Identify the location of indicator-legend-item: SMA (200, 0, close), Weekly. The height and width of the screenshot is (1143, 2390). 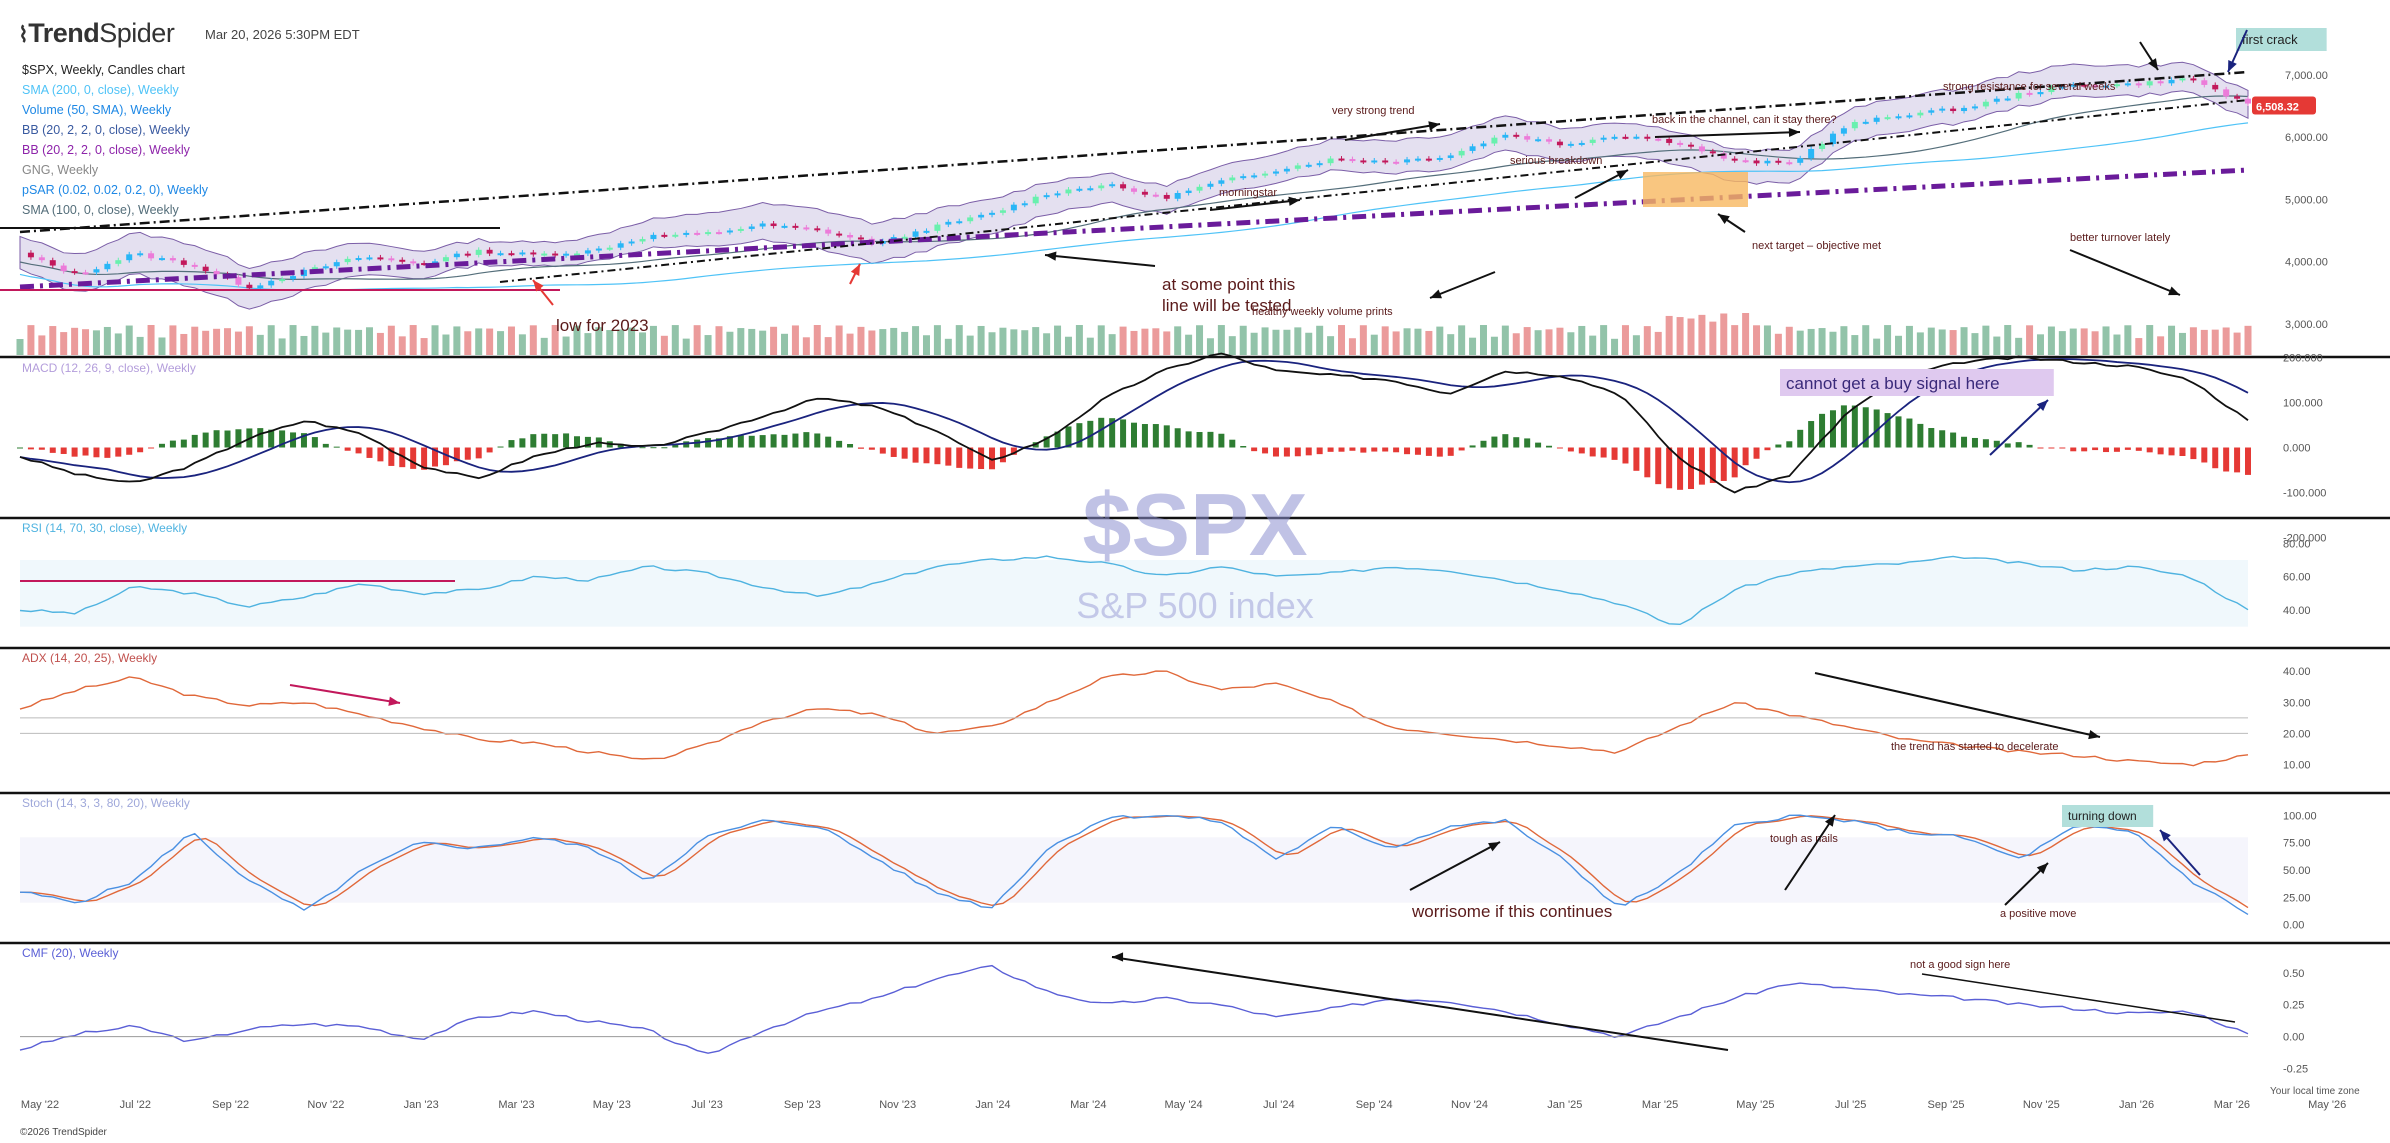
(100, 90).